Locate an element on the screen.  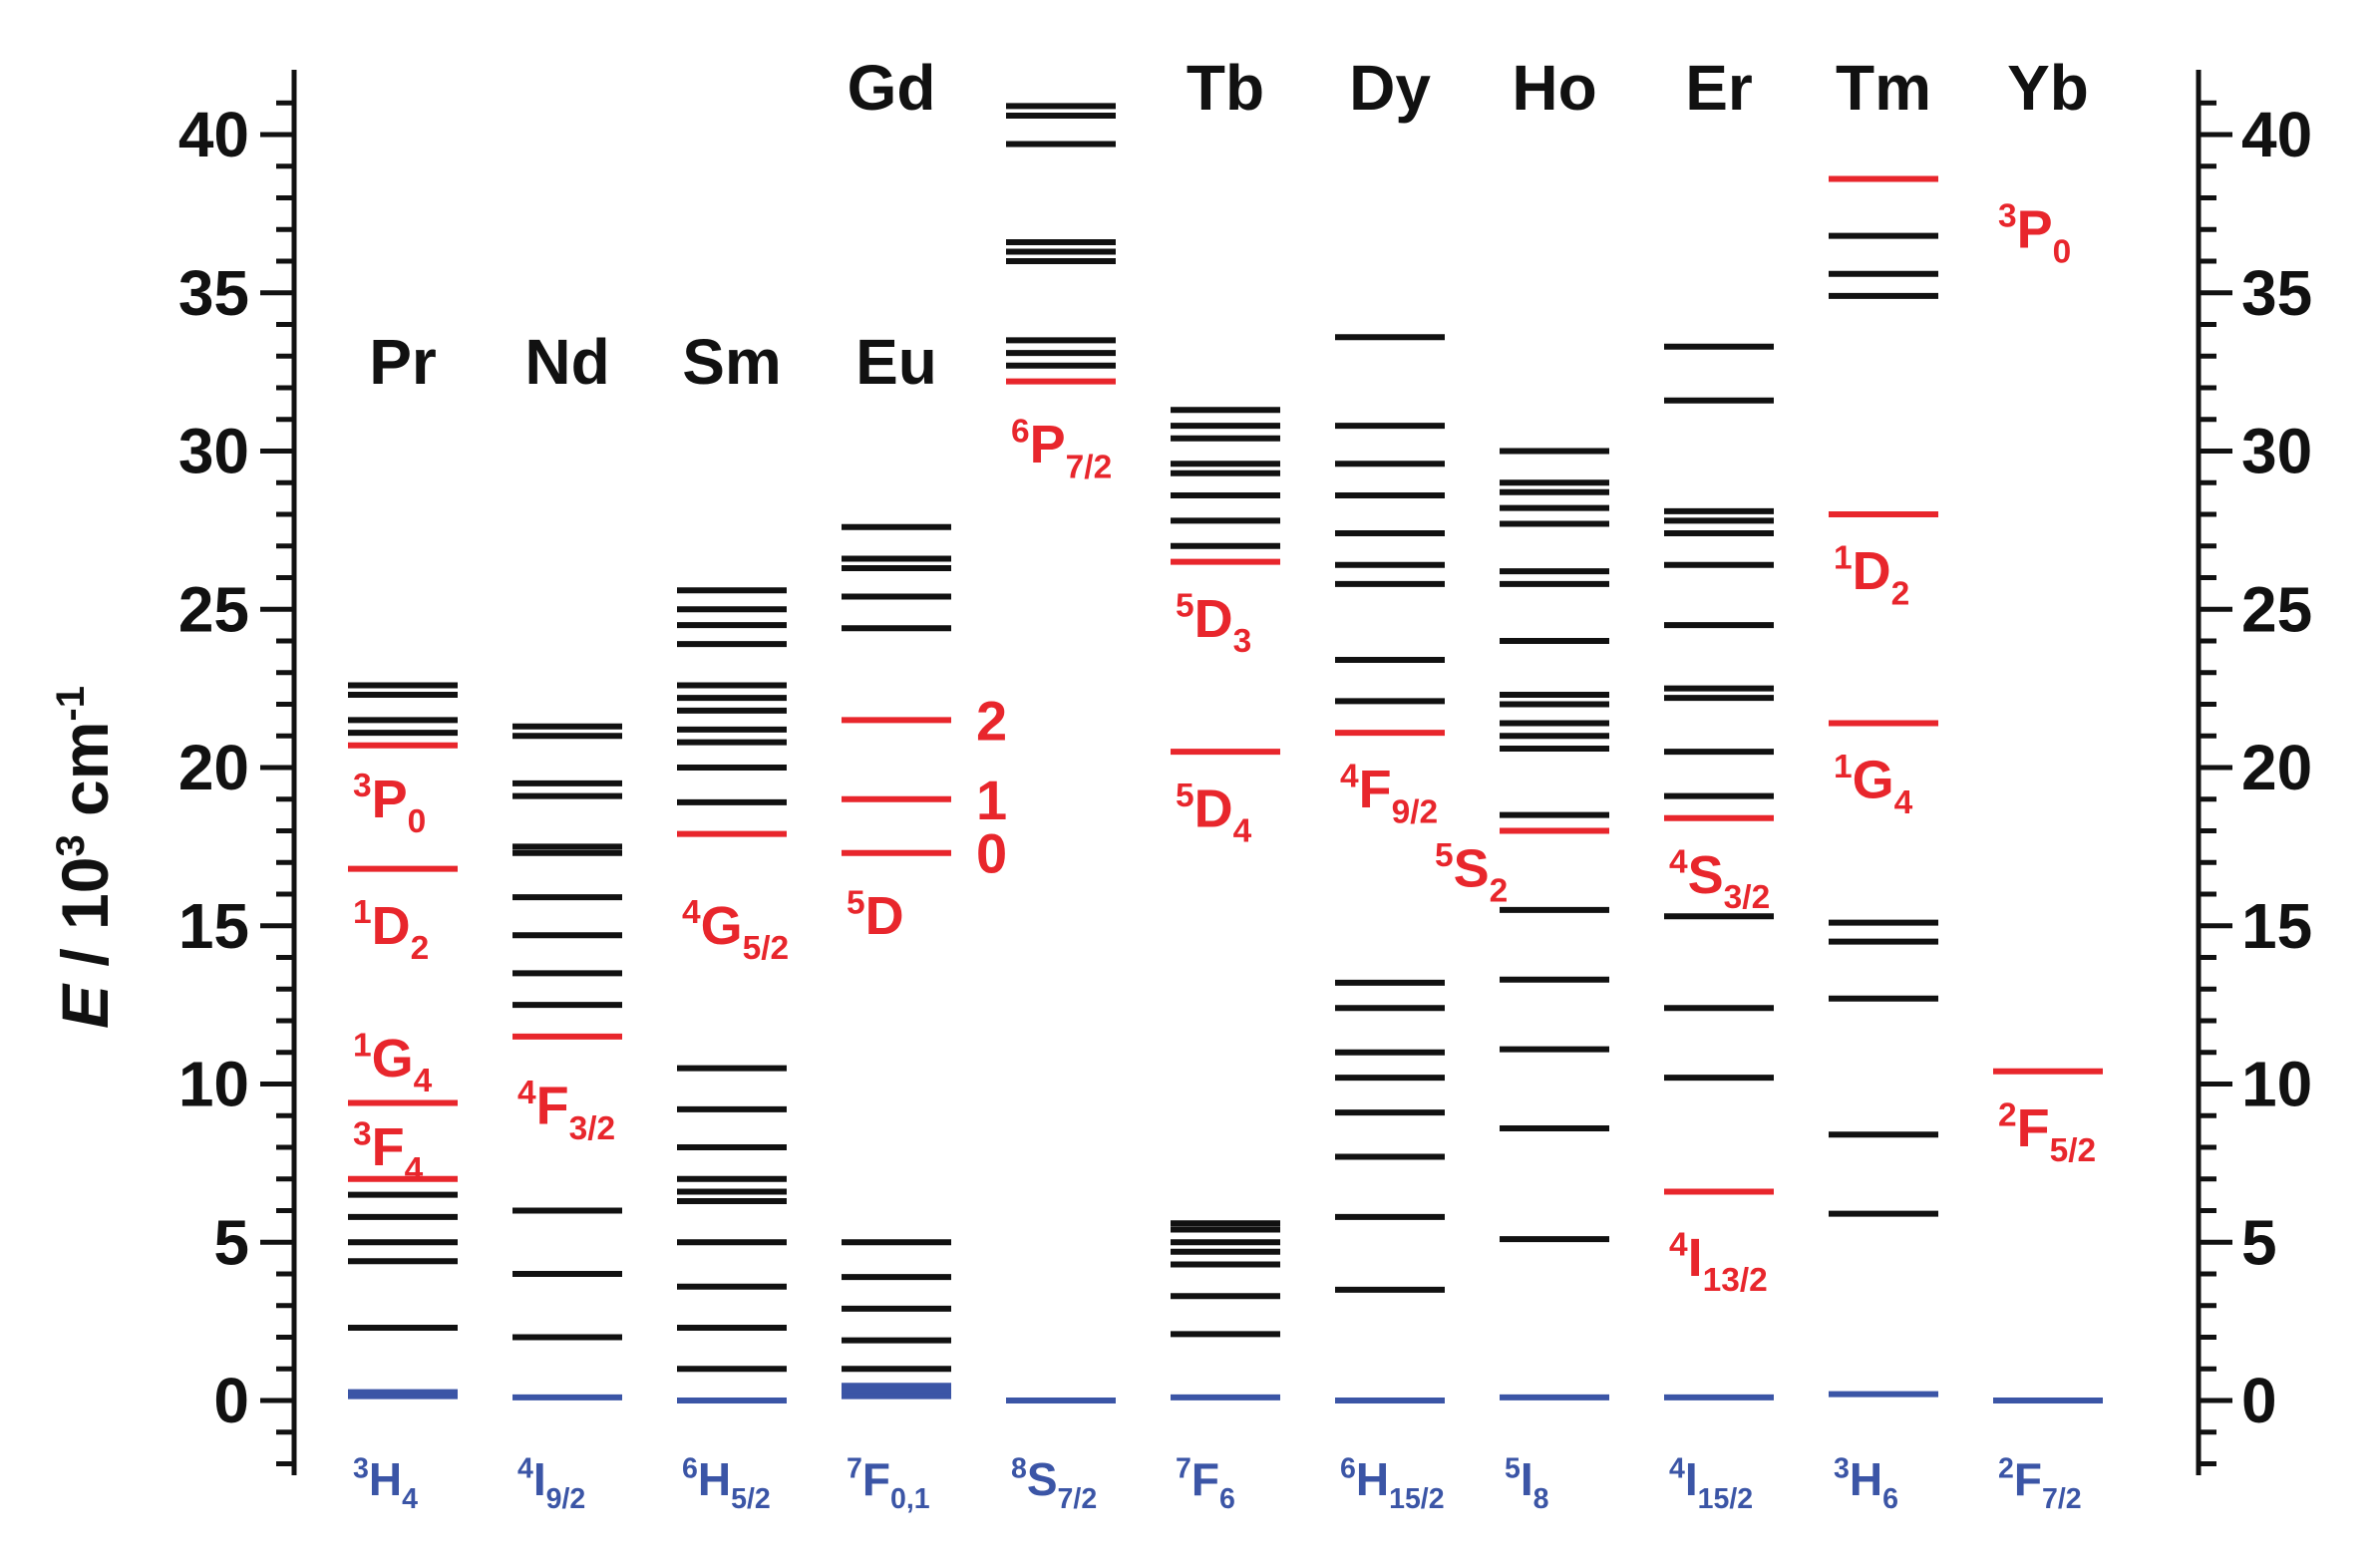
excited-term-gd: 6P7/2 is located at coordinates (1061, 450).